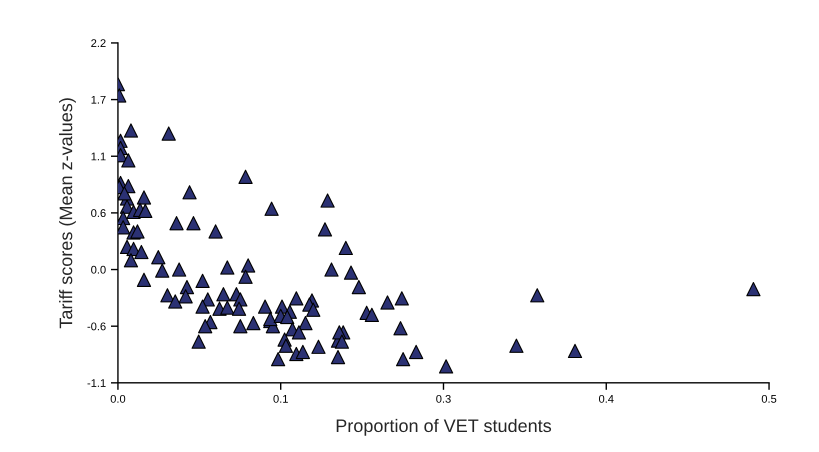 The image size is (819, 452). What do you see at coordinates (96, 326) in the screenshot?
I see `y-tick-label: -0.6` at bounding box center [96, 326].